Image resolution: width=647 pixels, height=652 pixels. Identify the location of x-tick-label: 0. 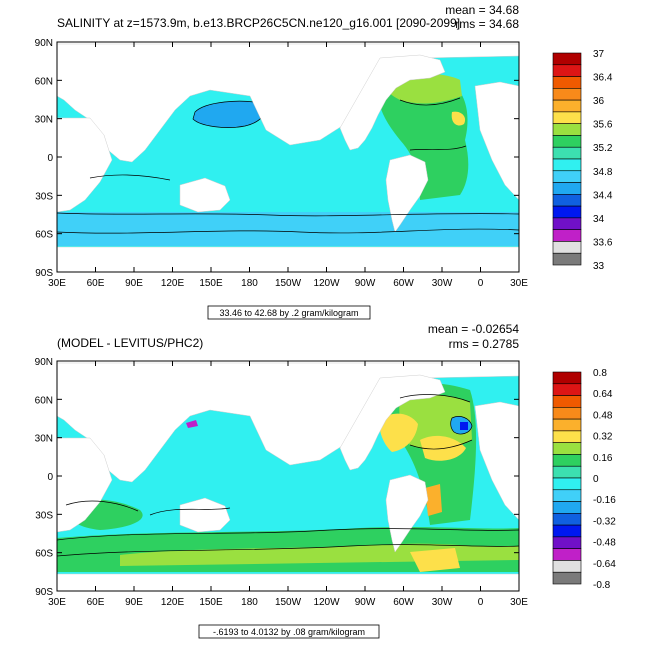
(481, 602).